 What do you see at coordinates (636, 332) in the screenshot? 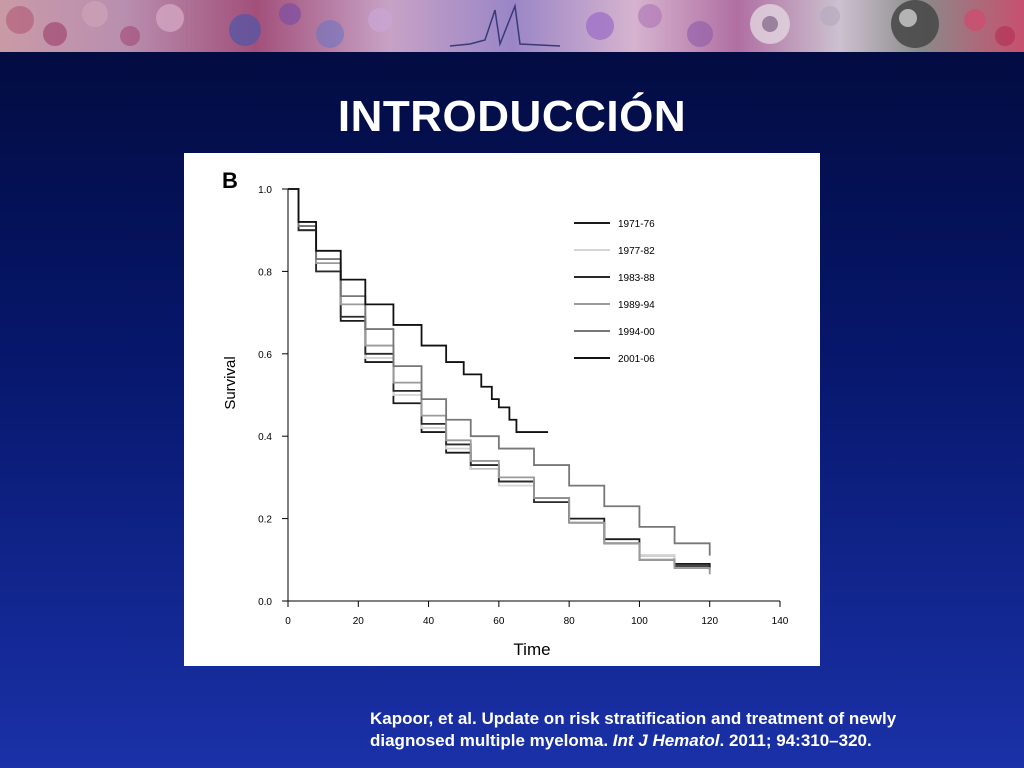
I see `legend-label: 1994-00` at bounding box center [636, 332].